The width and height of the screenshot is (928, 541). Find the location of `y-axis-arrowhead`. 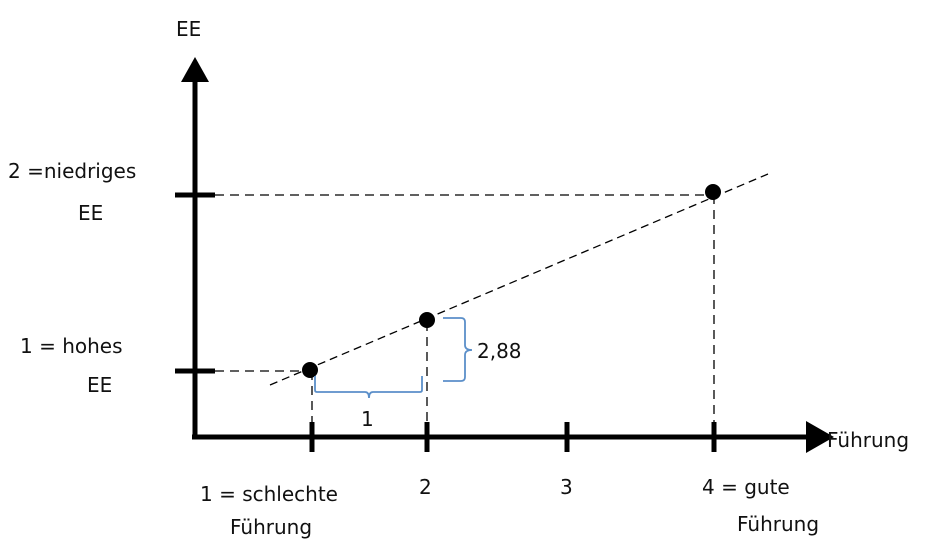

y-axis-arrowhead is located at coordinates (195, 69).